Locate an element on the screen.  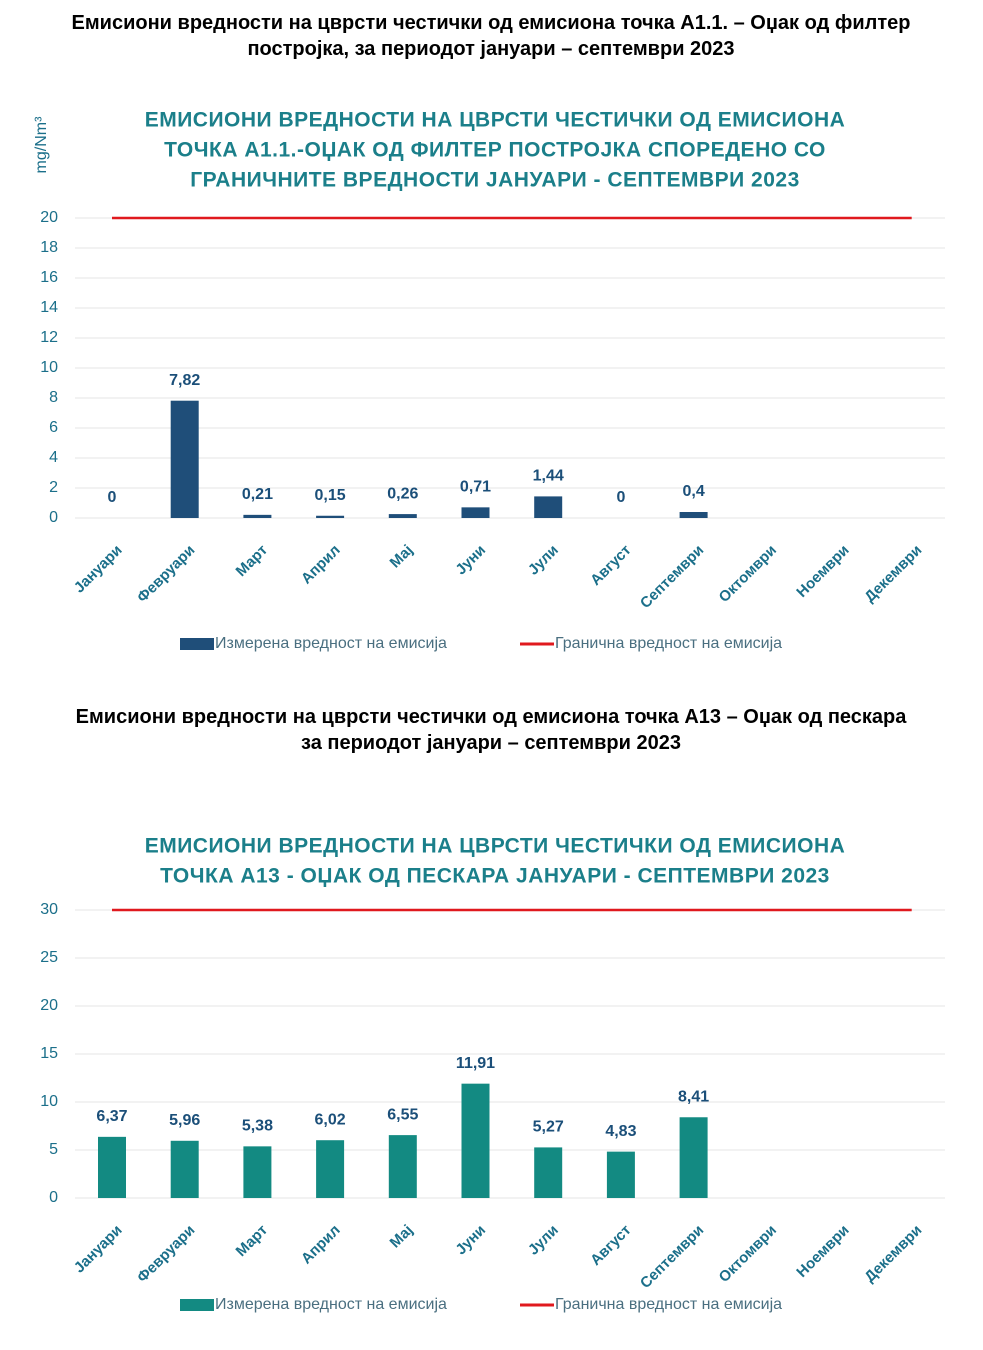
value-label: 0,21 is located at coordinates (257, 494).